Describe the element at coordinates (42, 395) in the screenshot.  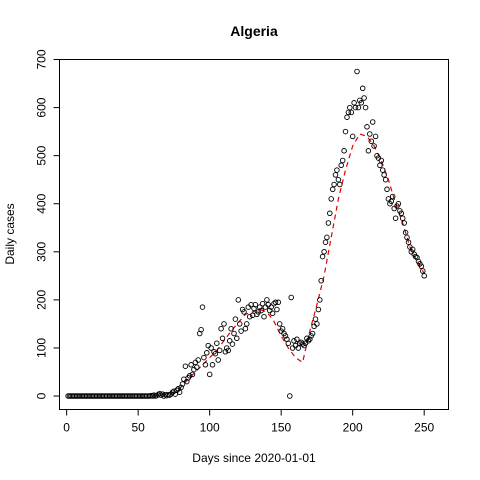
I see `y-tick-label: 0` at that location.